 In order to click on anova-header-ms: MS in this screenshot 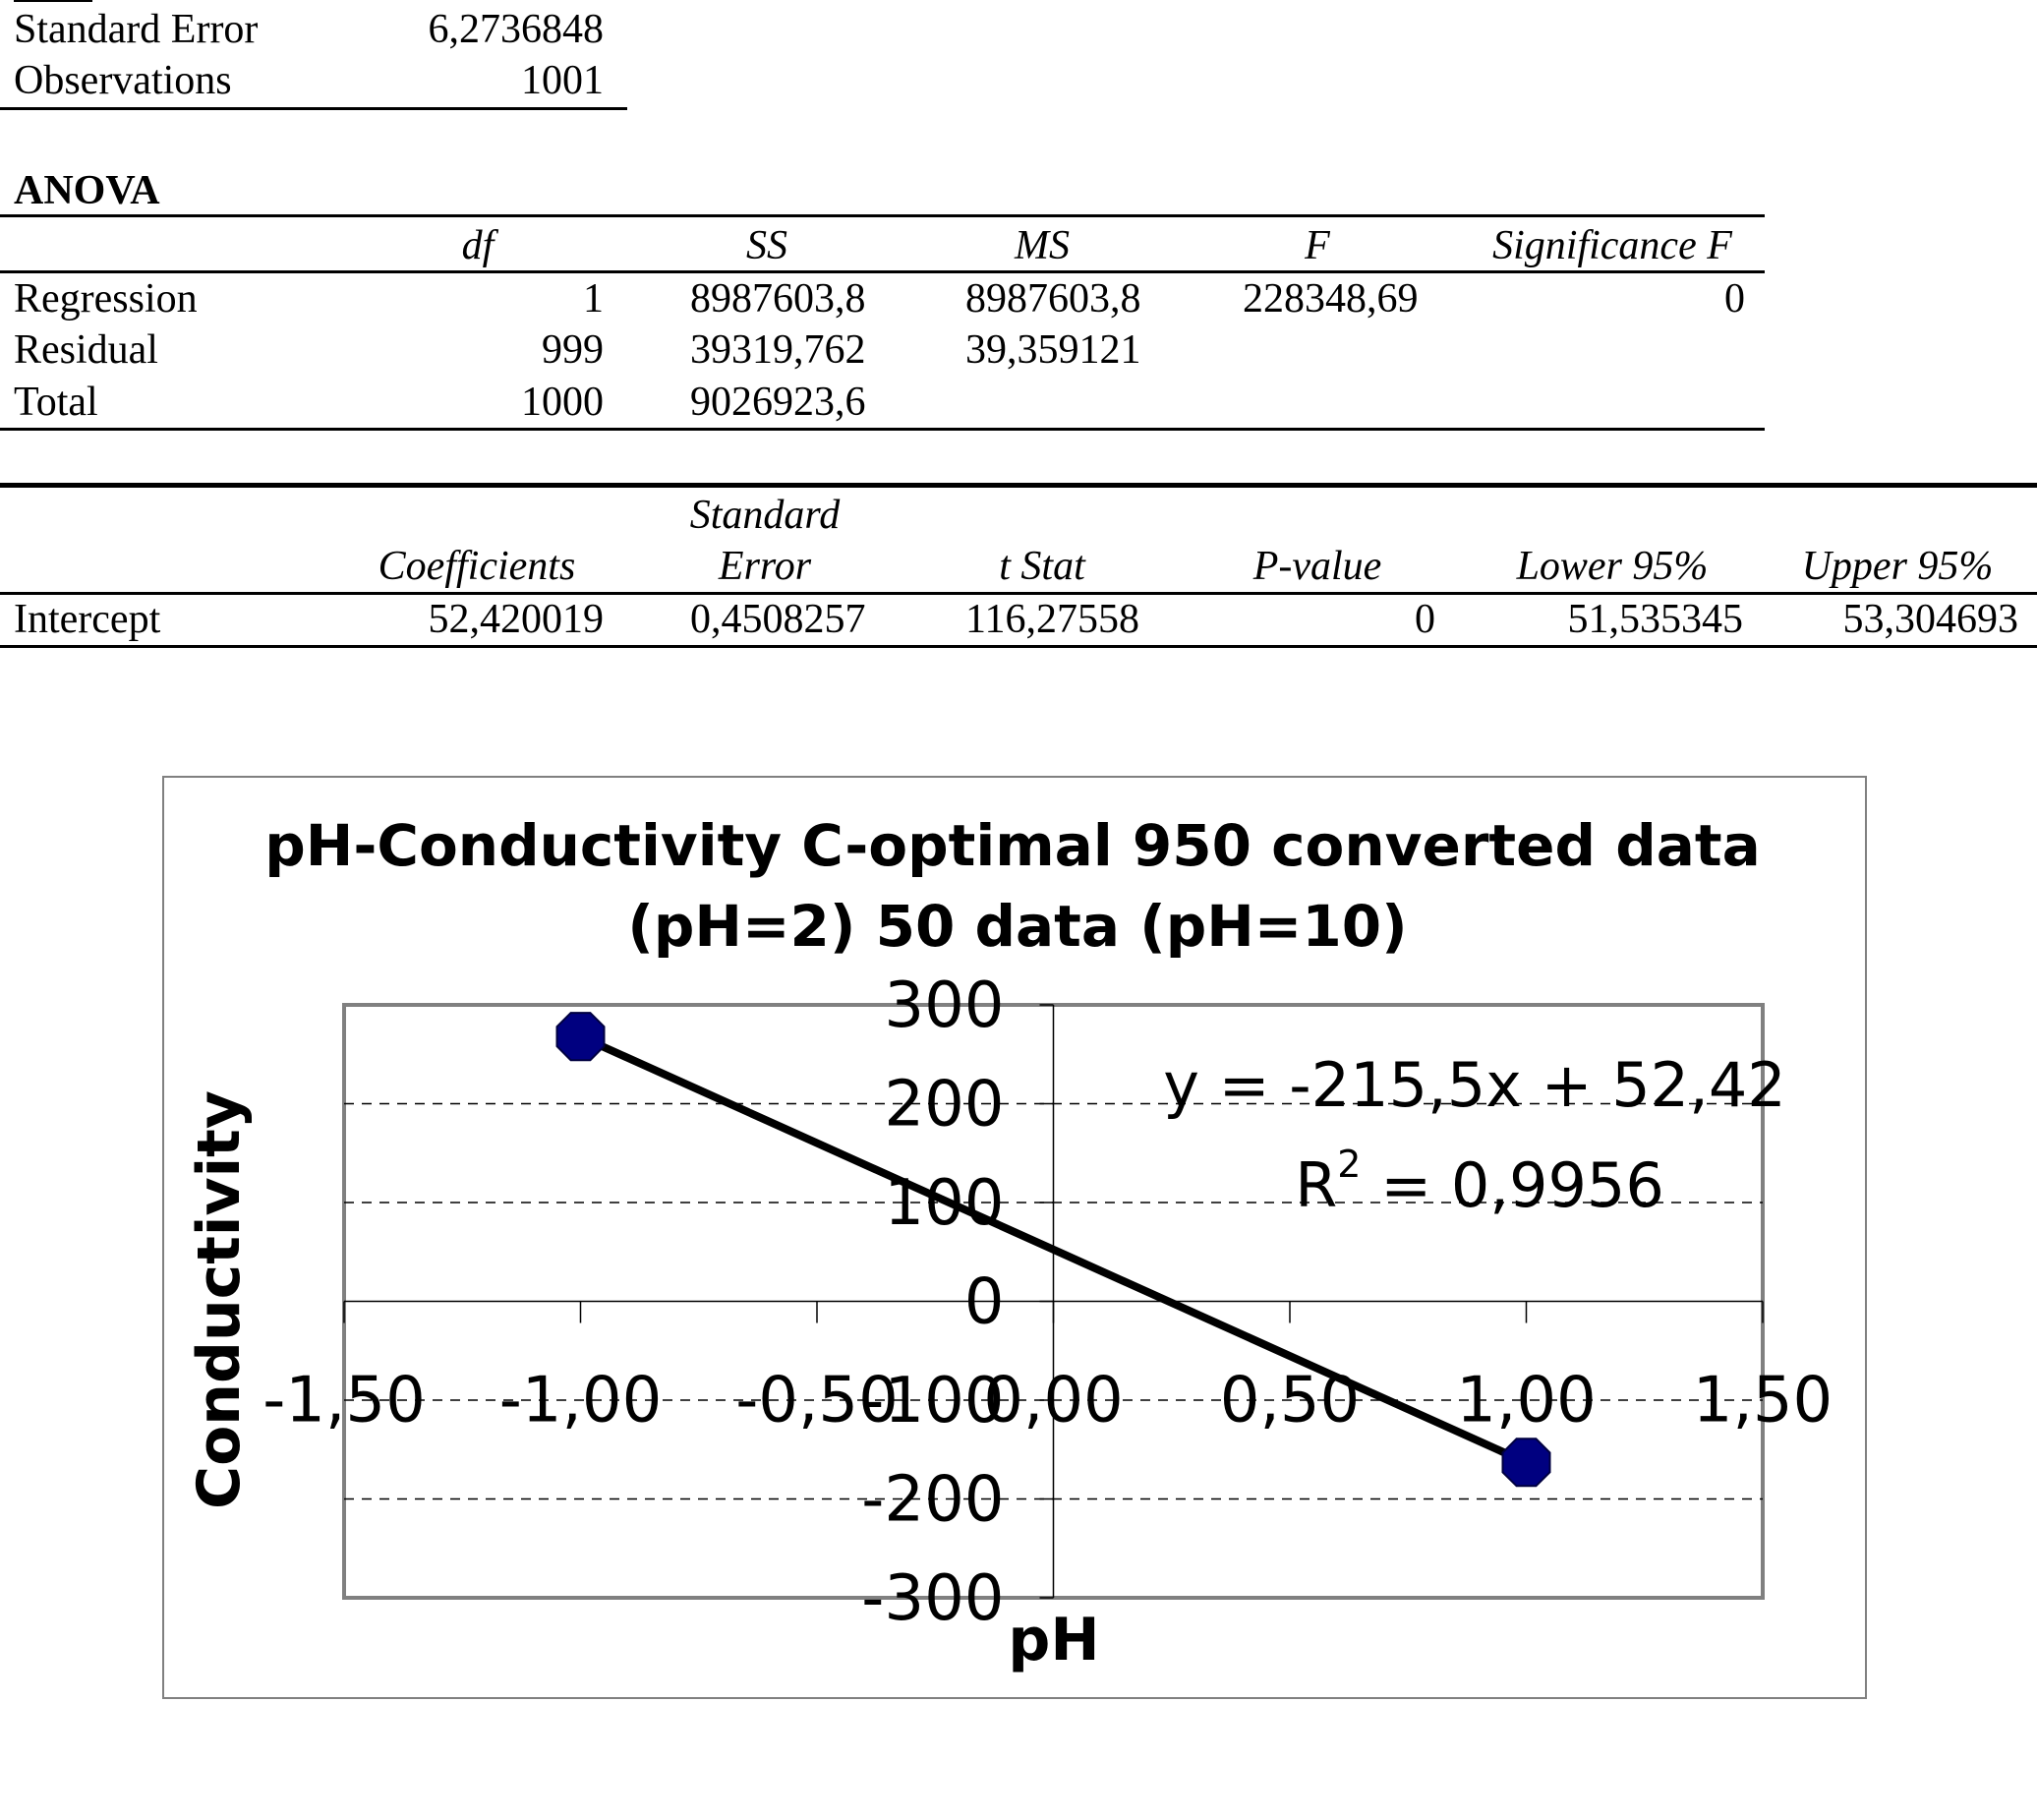, I will do `click(1042, 245)`.